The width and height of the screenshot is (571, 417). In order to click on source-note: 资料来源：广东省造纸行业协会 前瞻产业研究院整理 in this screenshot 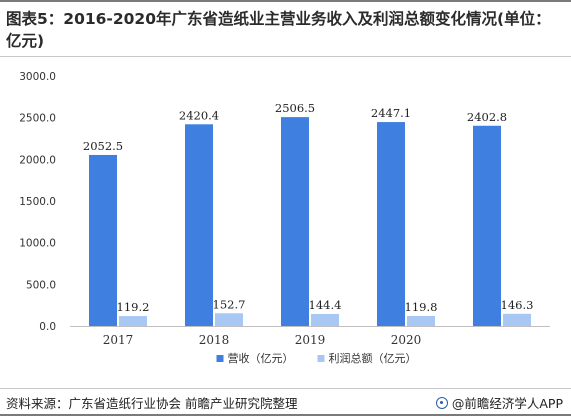, I will do `click(152, 403)`.